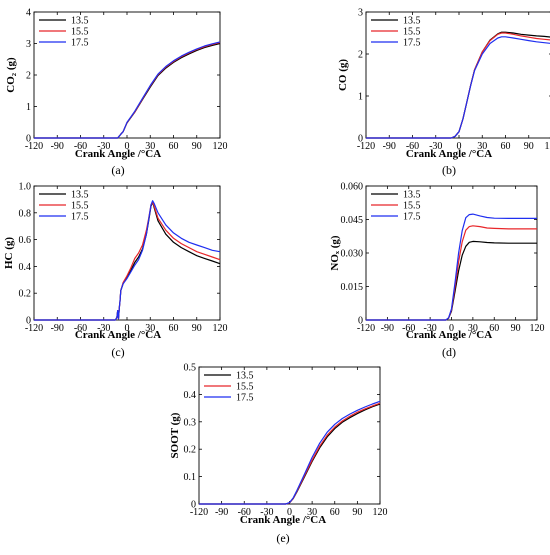 Image resolution: width=550 pixels, height=555 pixels. What do you see at coordinates (352, 220) in the screenshot?
I see `y-tick-label: 0.045` at bounding box center [352, 220].